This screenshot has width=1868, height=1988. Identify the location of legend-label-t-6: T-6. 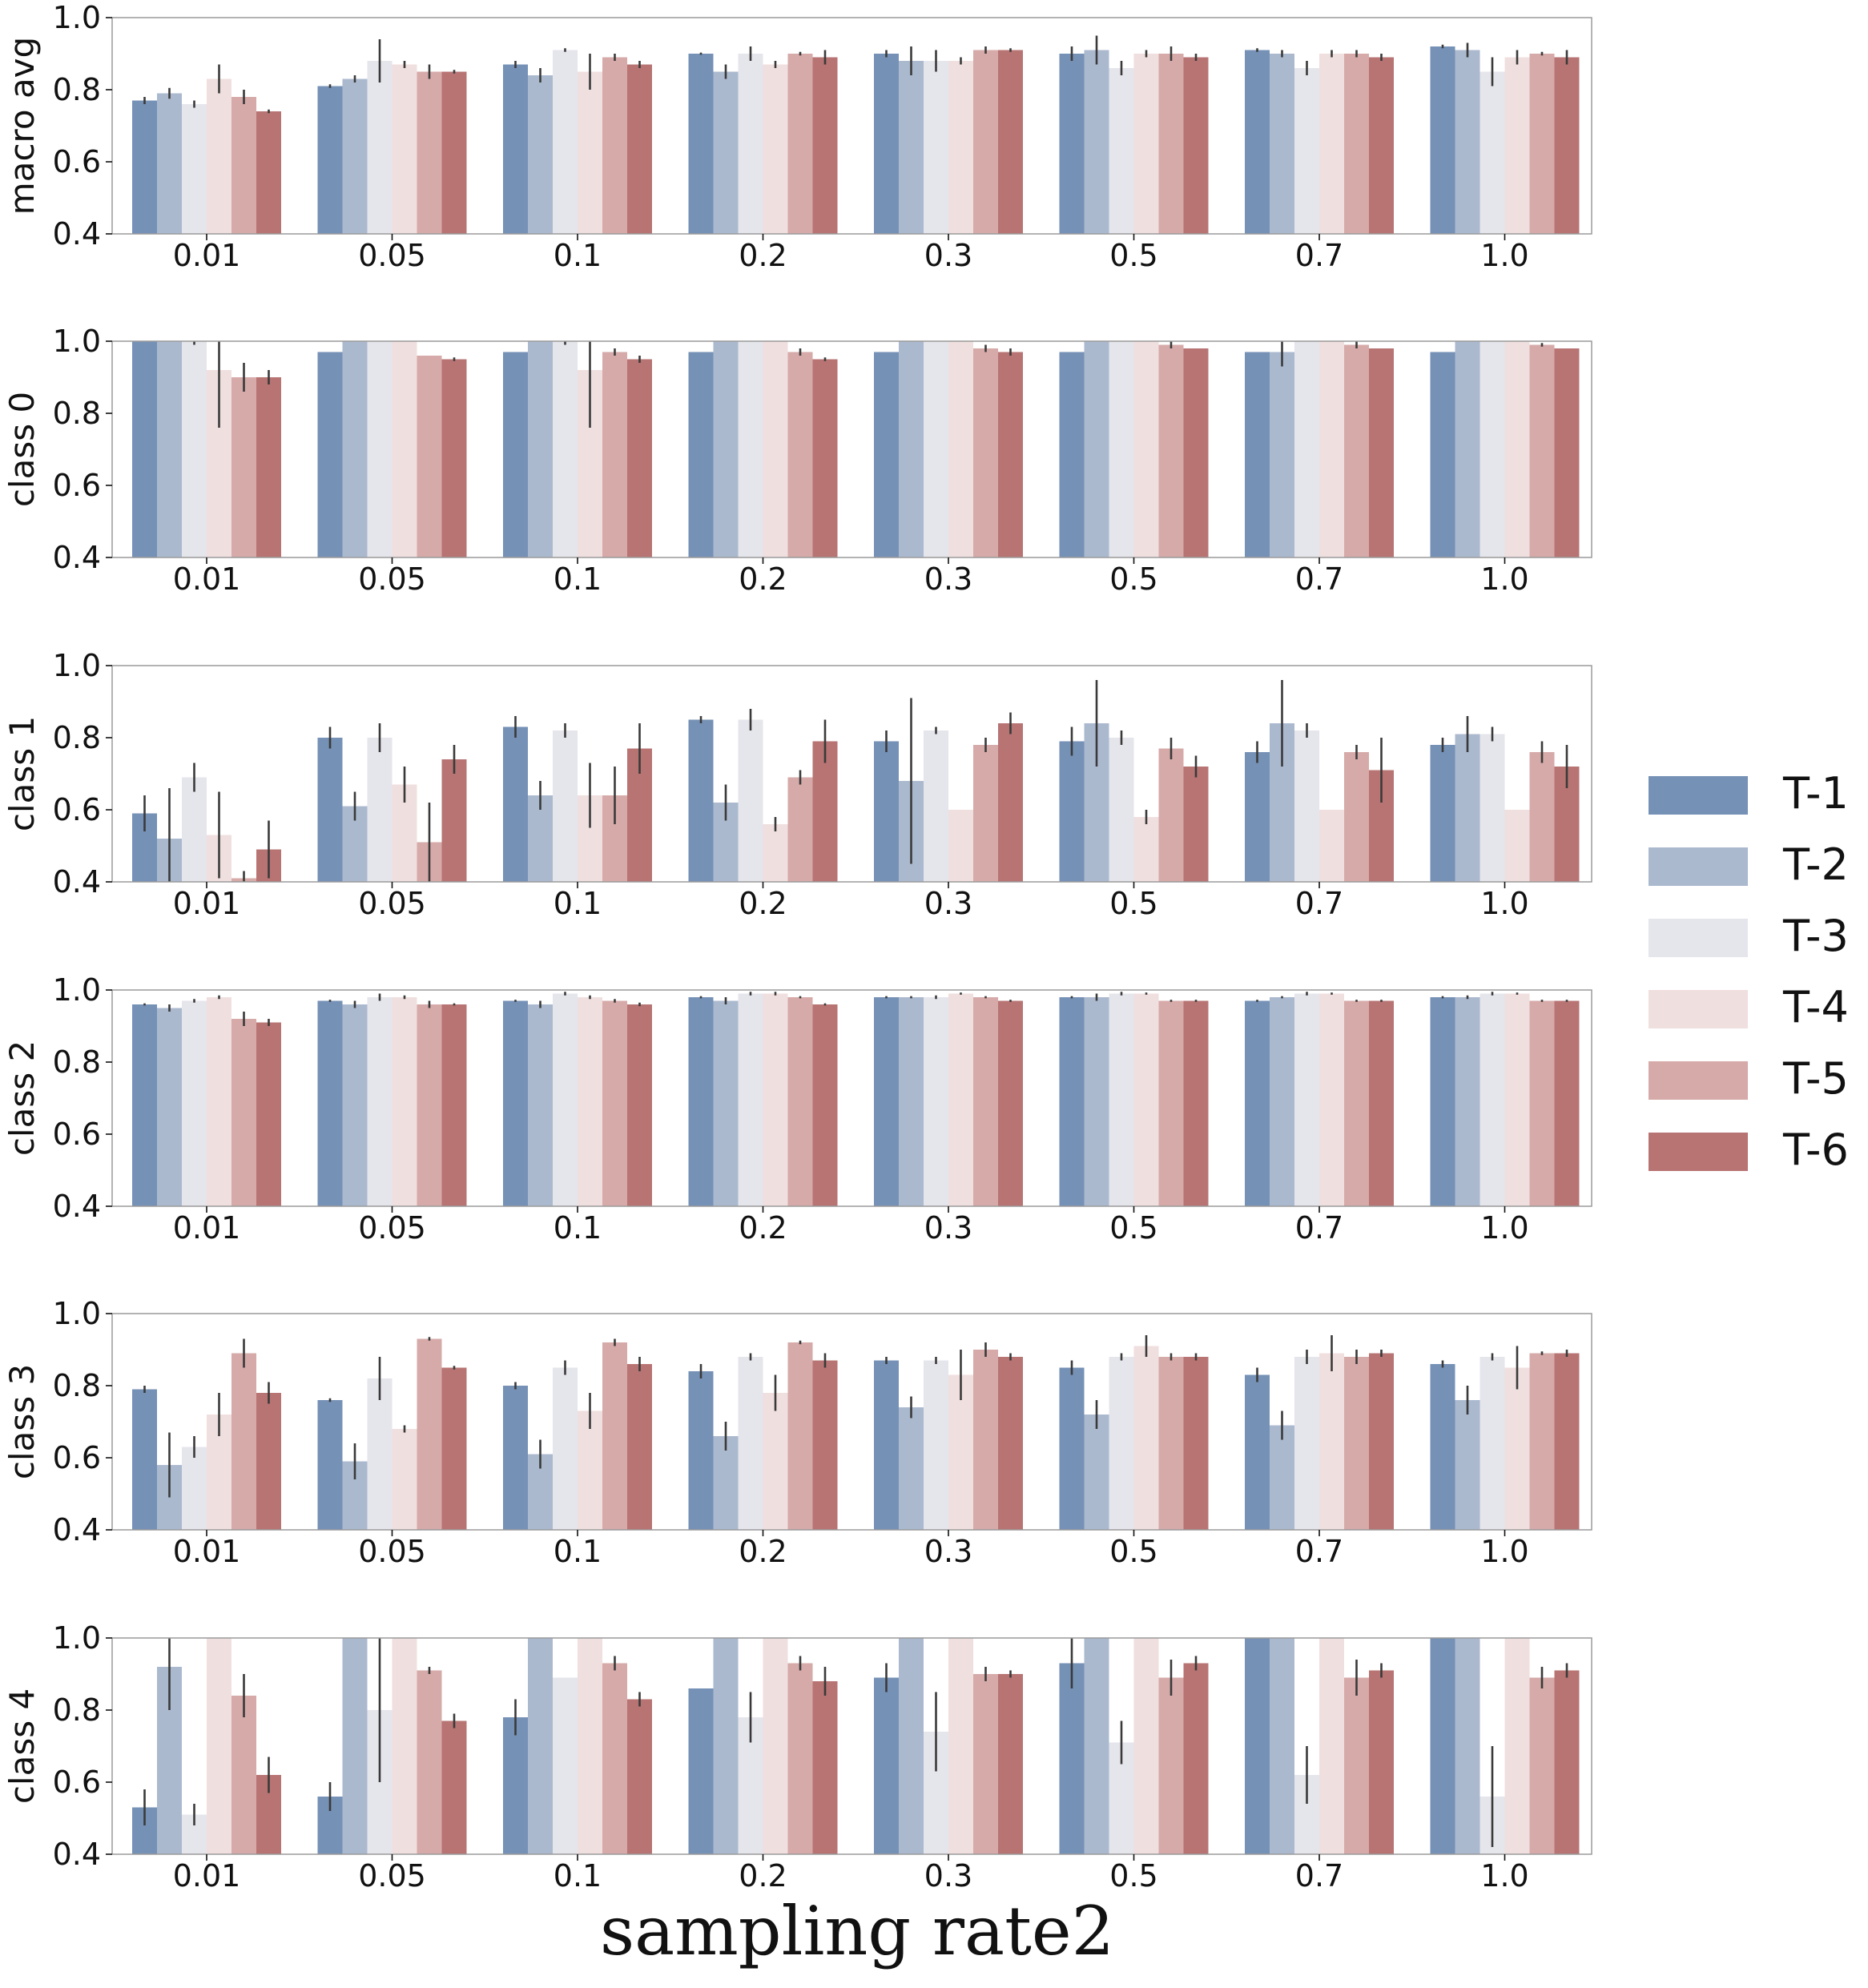
(1815, 1150).